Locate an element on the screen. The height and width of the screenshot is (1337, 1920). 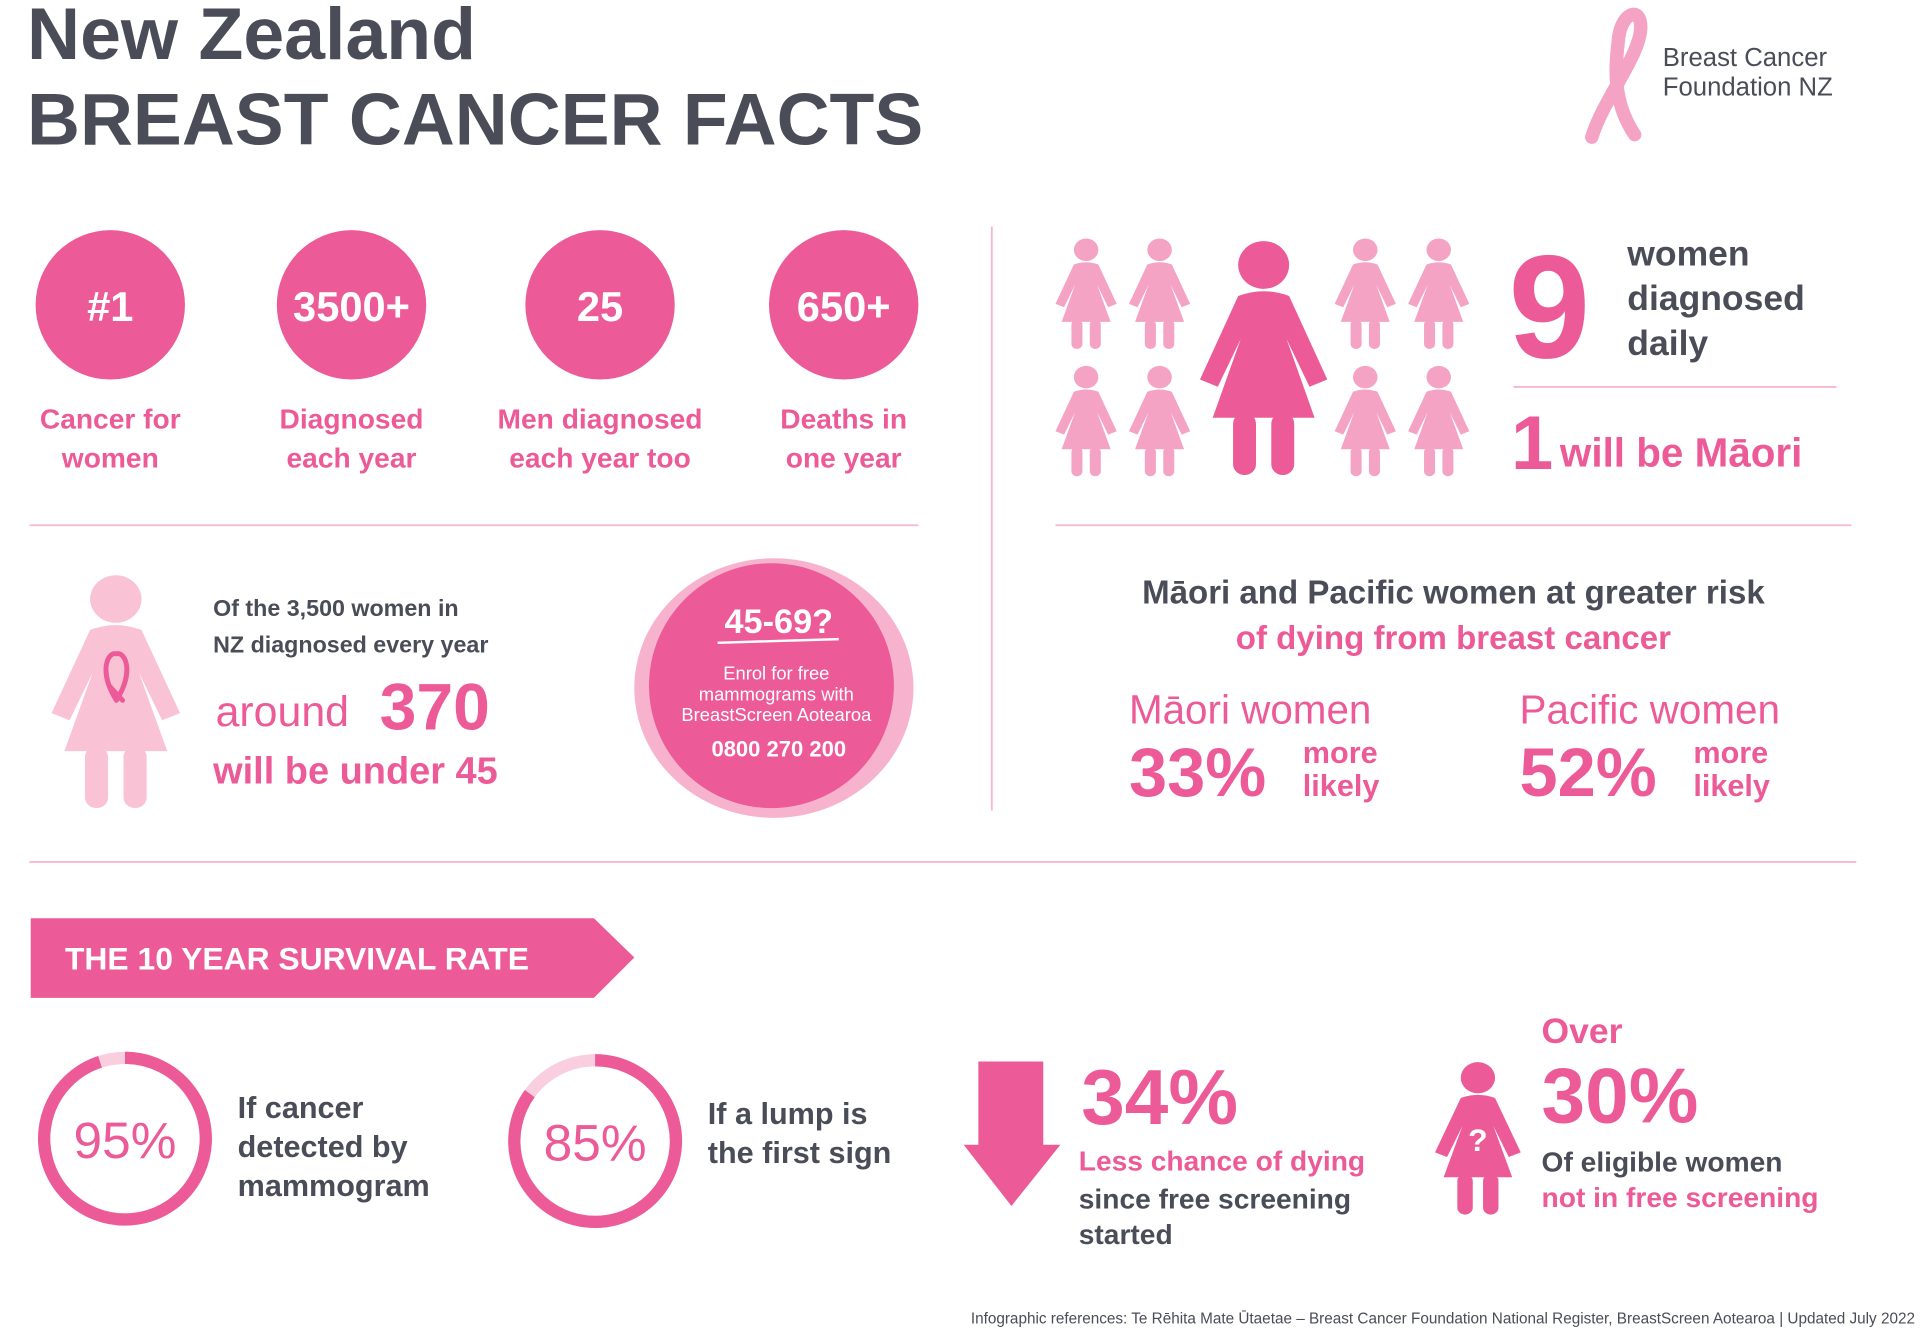
stat-label: women is located at coordinates (110, 458).